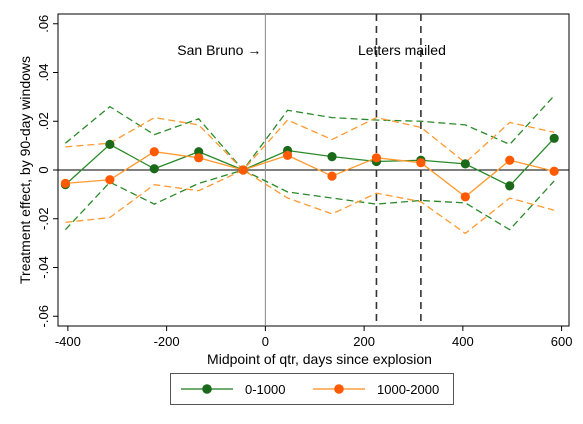  I want to click on legend-item-0: 0-1000, so click(233, 389).